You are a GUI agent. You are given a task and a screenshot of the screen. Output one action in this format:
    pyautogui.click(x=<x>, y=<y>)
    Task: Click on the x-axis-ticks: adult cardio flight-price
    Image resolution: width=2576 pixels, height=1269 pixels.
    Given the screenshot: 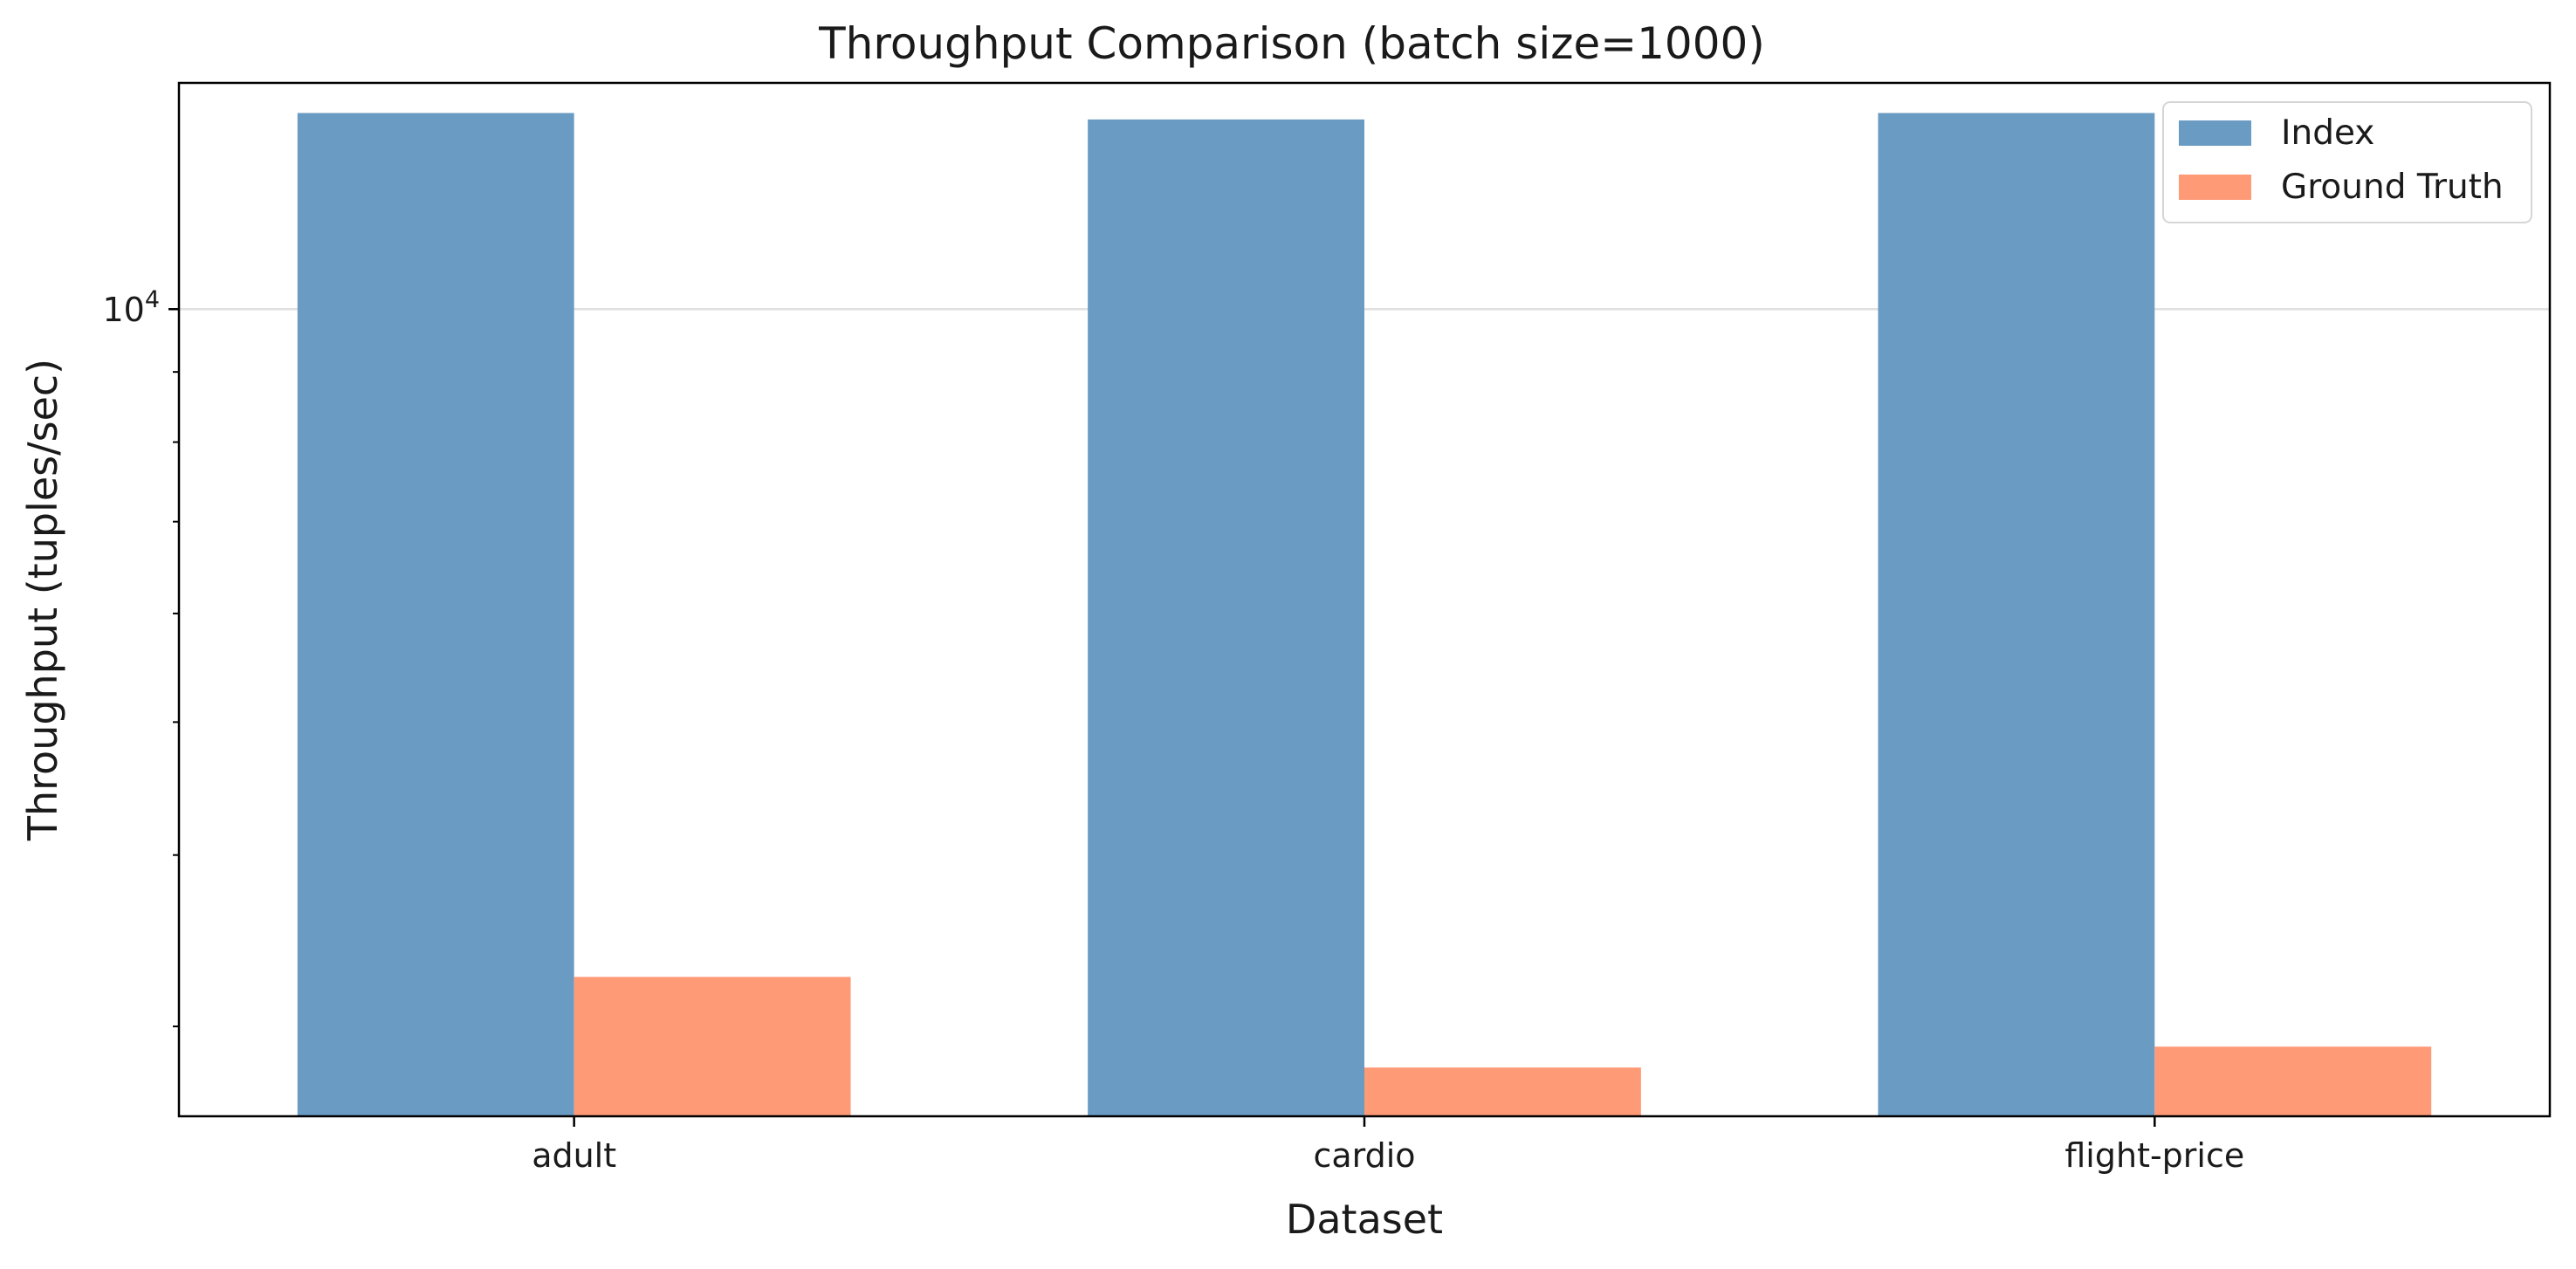 What is the action you would take?
    pyautogui.click(x=1388, y=1145)
    